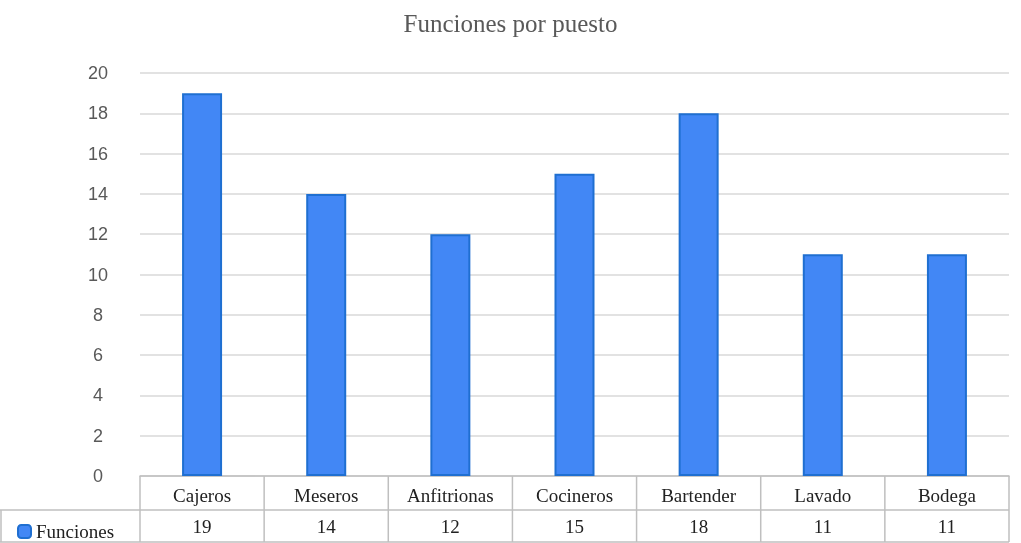 This screenshot has width=1021, height=543. Describe the element at coordinates (326, 526) in the screenshot. I see `data-label: 14` at that location.